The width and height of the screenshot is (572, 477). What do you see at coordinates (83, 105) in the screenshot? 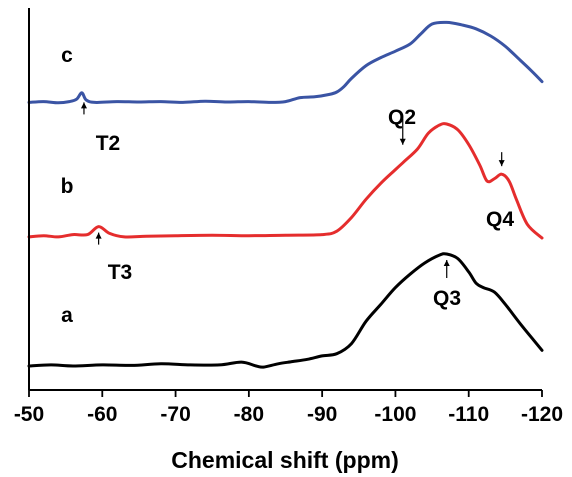
I see `annotation-arrowhead-t2` at bounding box center [83, 105].